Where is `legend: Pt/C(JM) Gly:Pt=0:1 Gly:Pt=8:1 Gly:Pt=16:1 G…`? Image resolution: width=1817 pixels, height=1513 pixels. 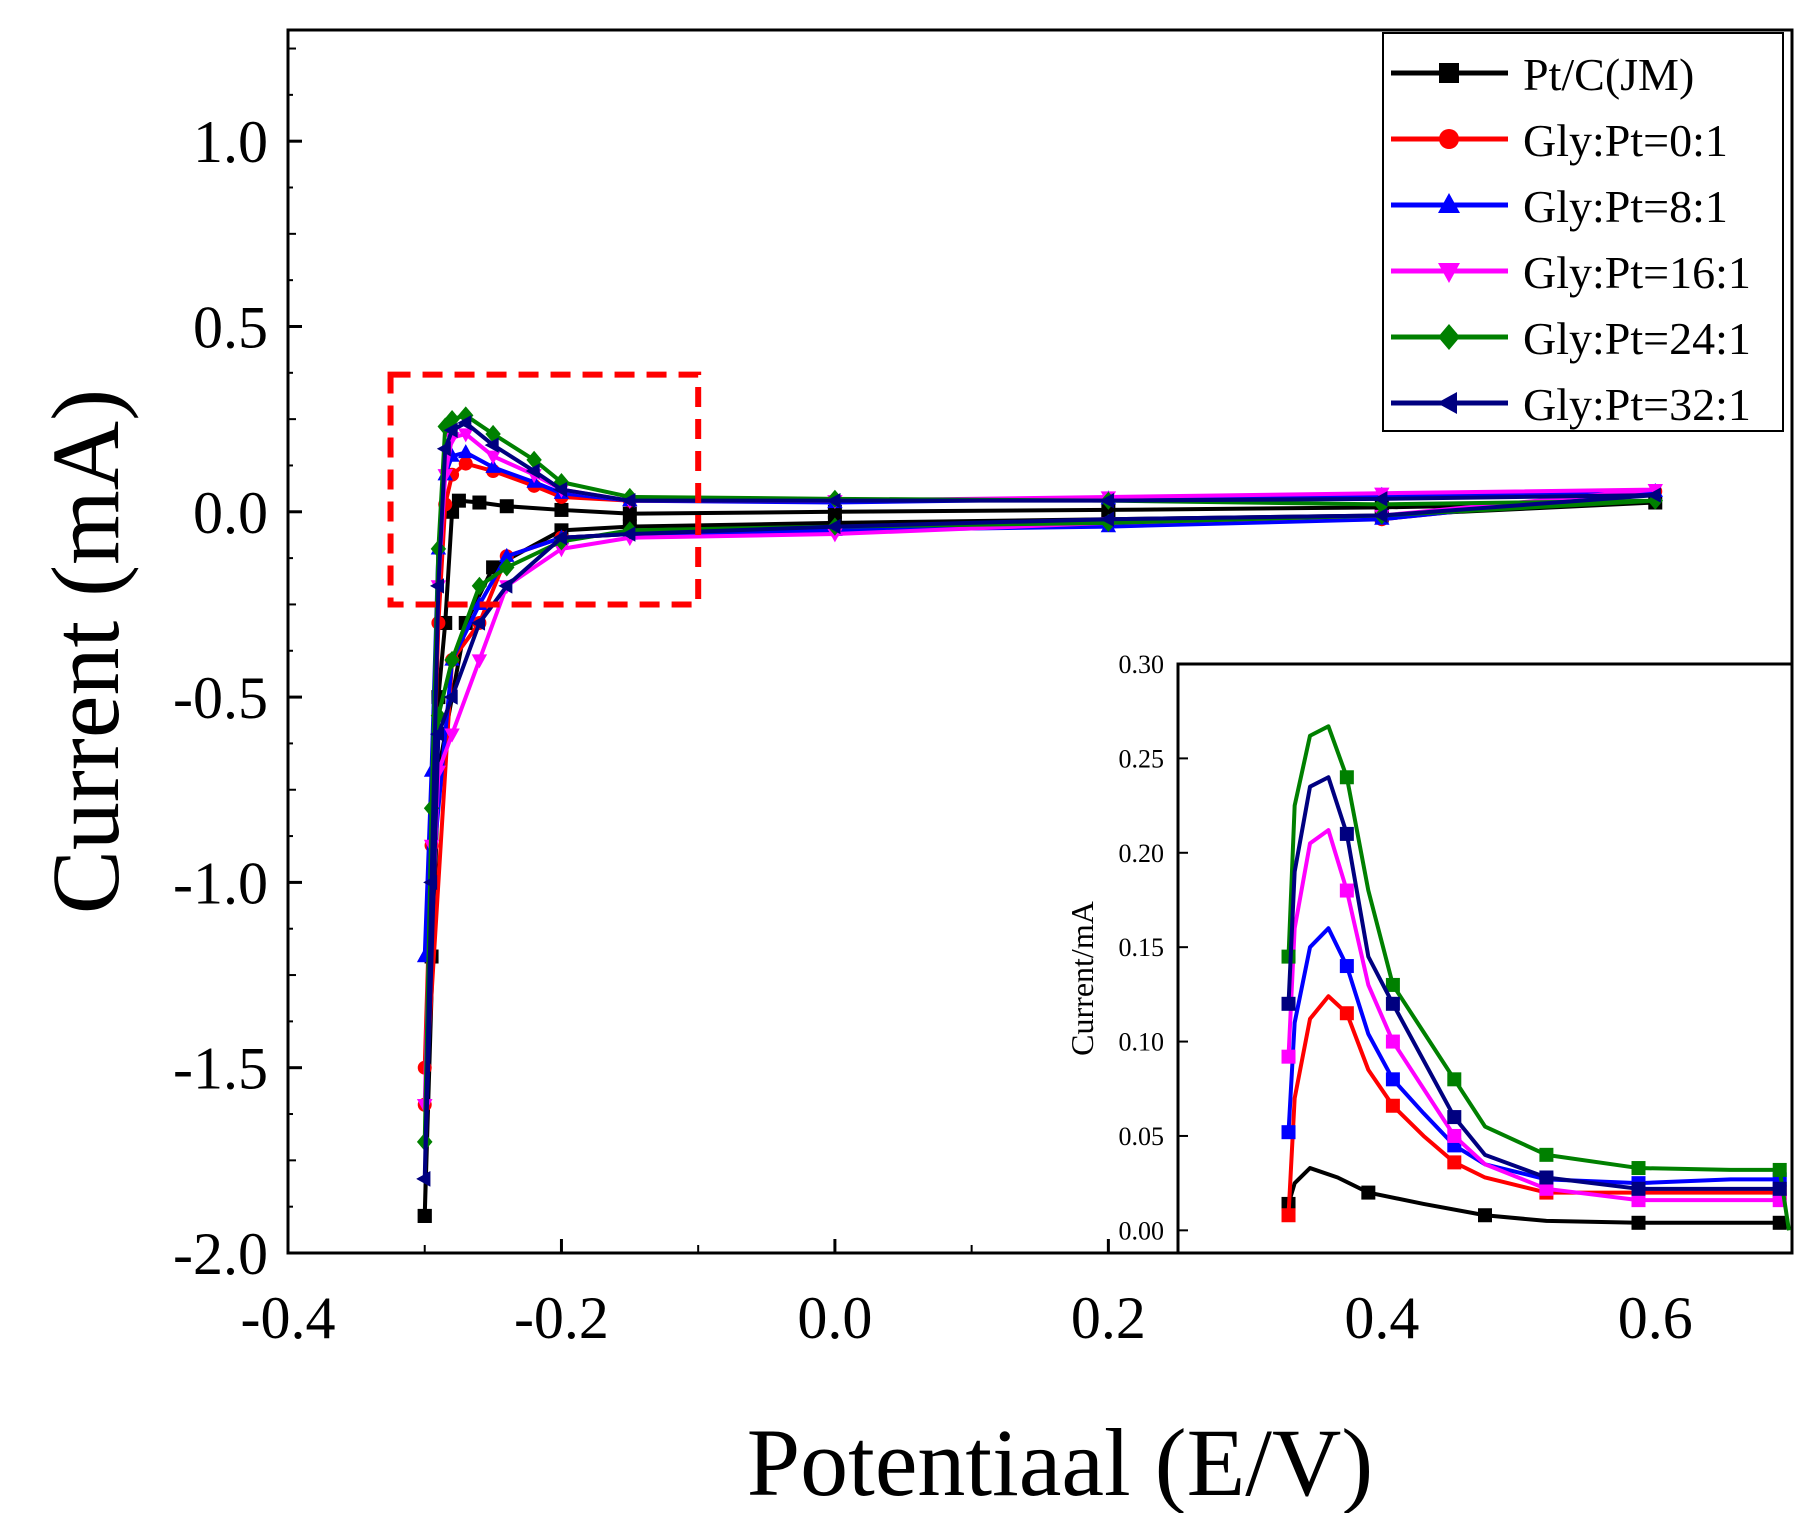
legend: Pt/C(JM) Gly:Pt=0:1 Gly:Pt=8:1 Gly:Pt=16:1 G… is located at coordinates (1583, 232).